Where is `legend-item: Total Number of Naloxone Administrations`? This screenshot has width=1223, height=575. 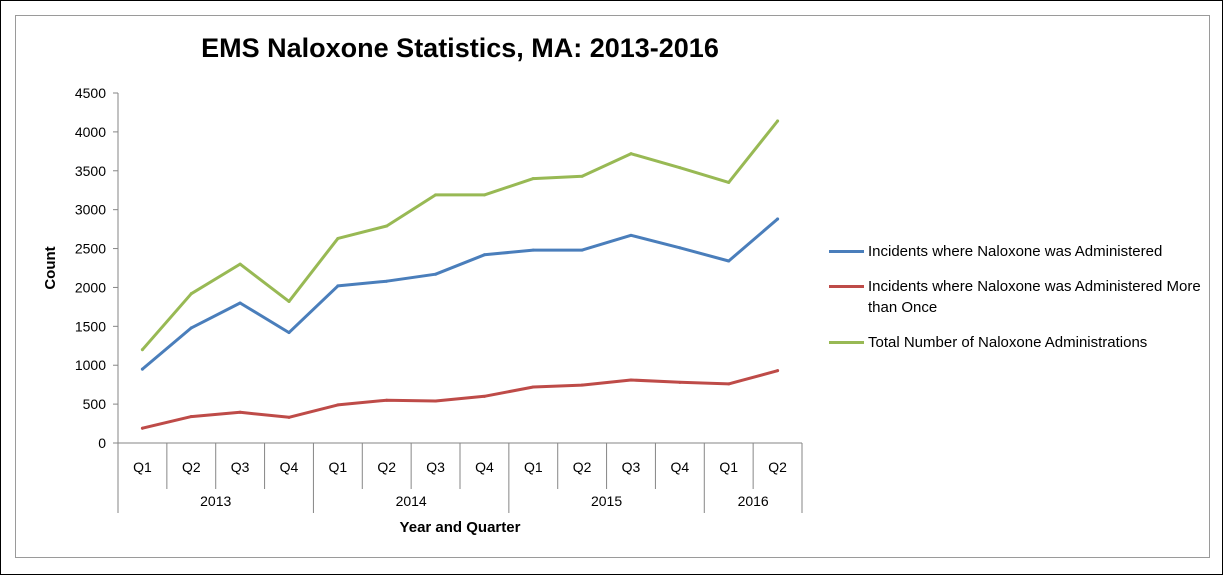
legend-item: Total Number of Naloxone Administrations is located at coordinates (1019, 342).